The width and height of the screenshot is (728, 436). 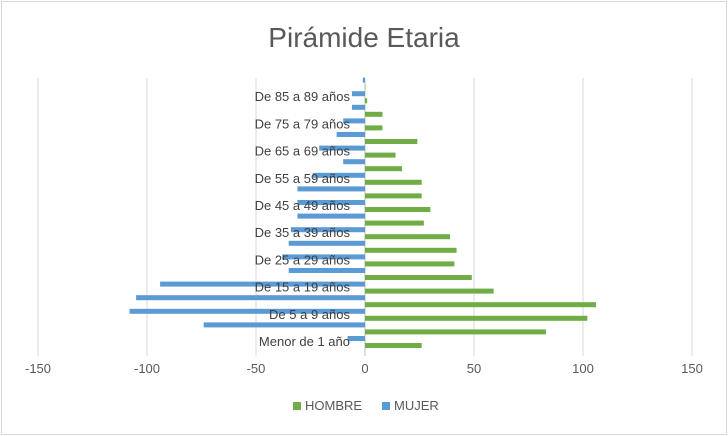 I want to click on category-label: De 25 a 29 años, so click(x=303, y=259).